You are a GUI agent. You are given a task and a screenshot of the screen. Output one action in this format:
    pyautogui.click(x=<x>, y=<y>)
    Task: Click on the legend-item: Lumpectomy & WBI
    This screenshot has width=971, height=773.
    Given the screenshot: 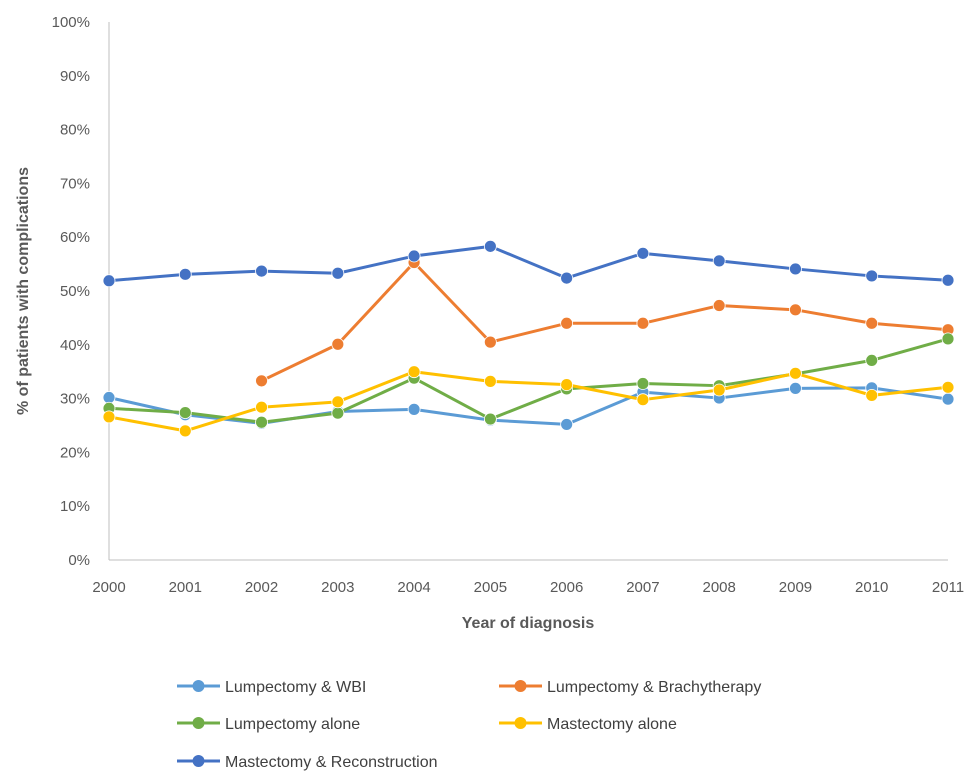 What is the action you would take?
    pyautogui.click(x=271, y=687)
    